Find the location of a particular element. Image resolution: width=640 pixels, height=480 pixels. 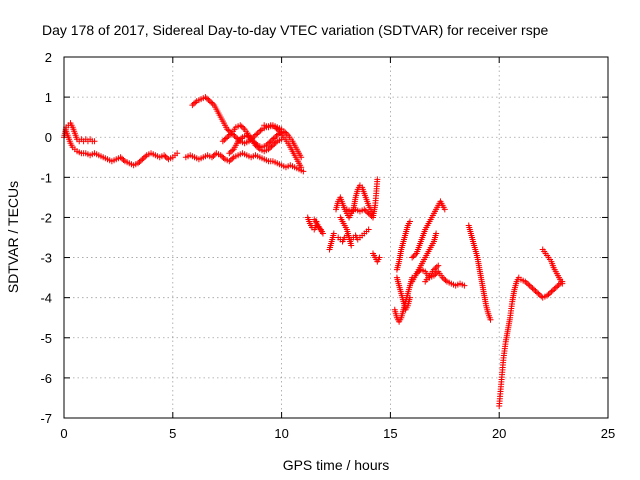

x-tick-label: 25 is located at coordinates (608, 433).